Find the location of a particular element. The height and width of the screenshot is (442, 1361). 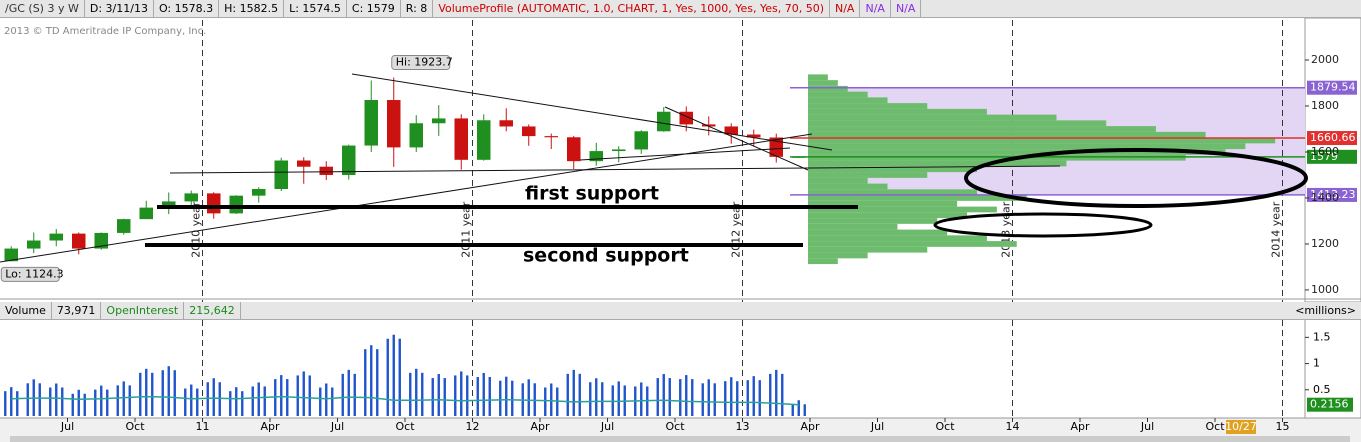

year-label: 2014 year is located at coordinates (1276, 229).